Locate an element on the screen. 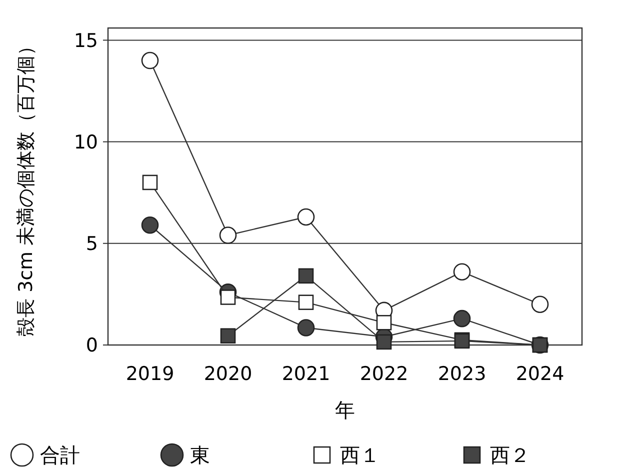  x-tick-label: 2023 is located at coordinates (462, 374).